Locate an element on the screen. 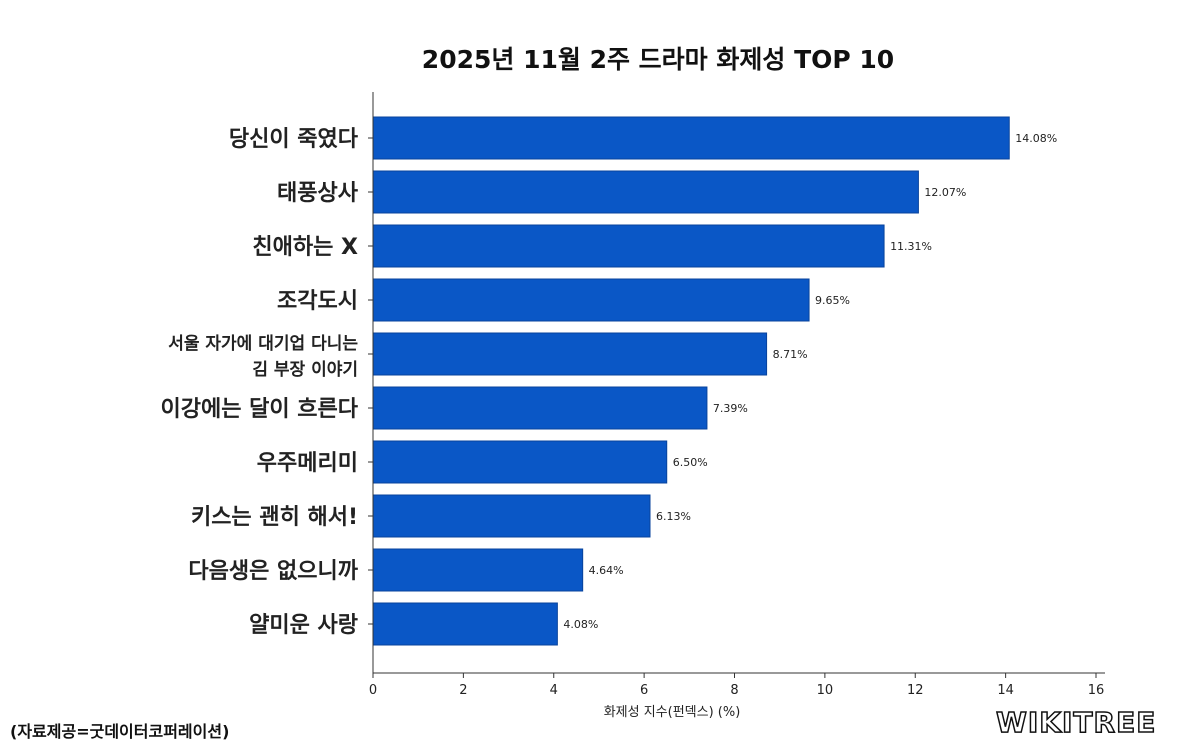  x-axis-label: 화제성 지수(펀덱스) (%) is located at coordinates (672, 712).